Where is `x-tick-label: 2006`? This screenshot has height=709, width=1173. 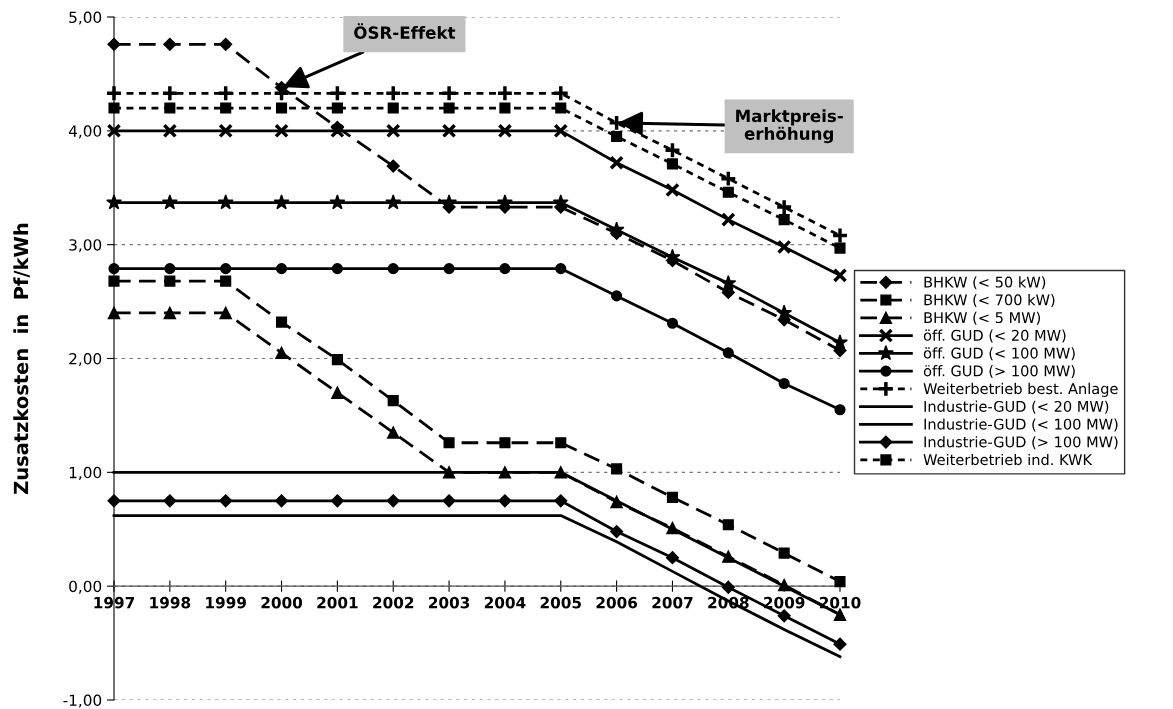 x-tick-label: 2006 is located at coordinates (617, 602).